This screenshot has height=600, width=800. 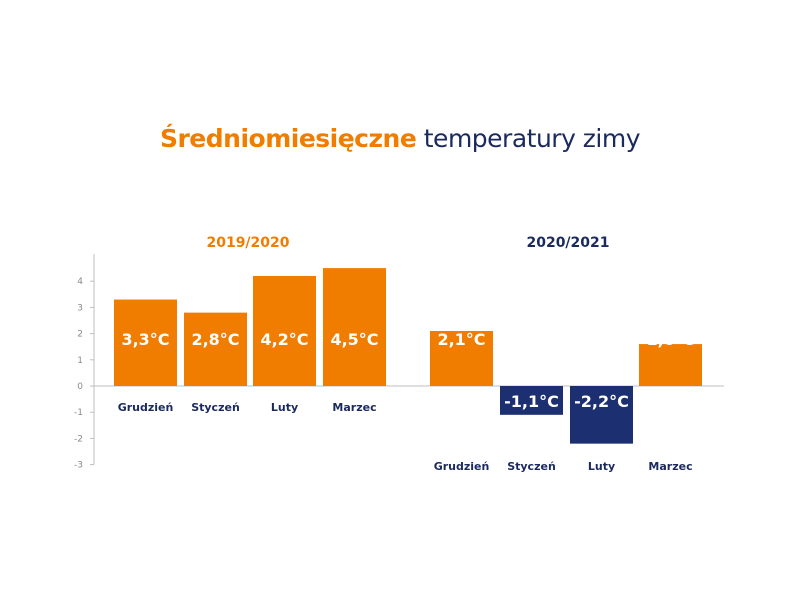 I want to click on group-label: 2020/2021, so click(x=567, y=243).